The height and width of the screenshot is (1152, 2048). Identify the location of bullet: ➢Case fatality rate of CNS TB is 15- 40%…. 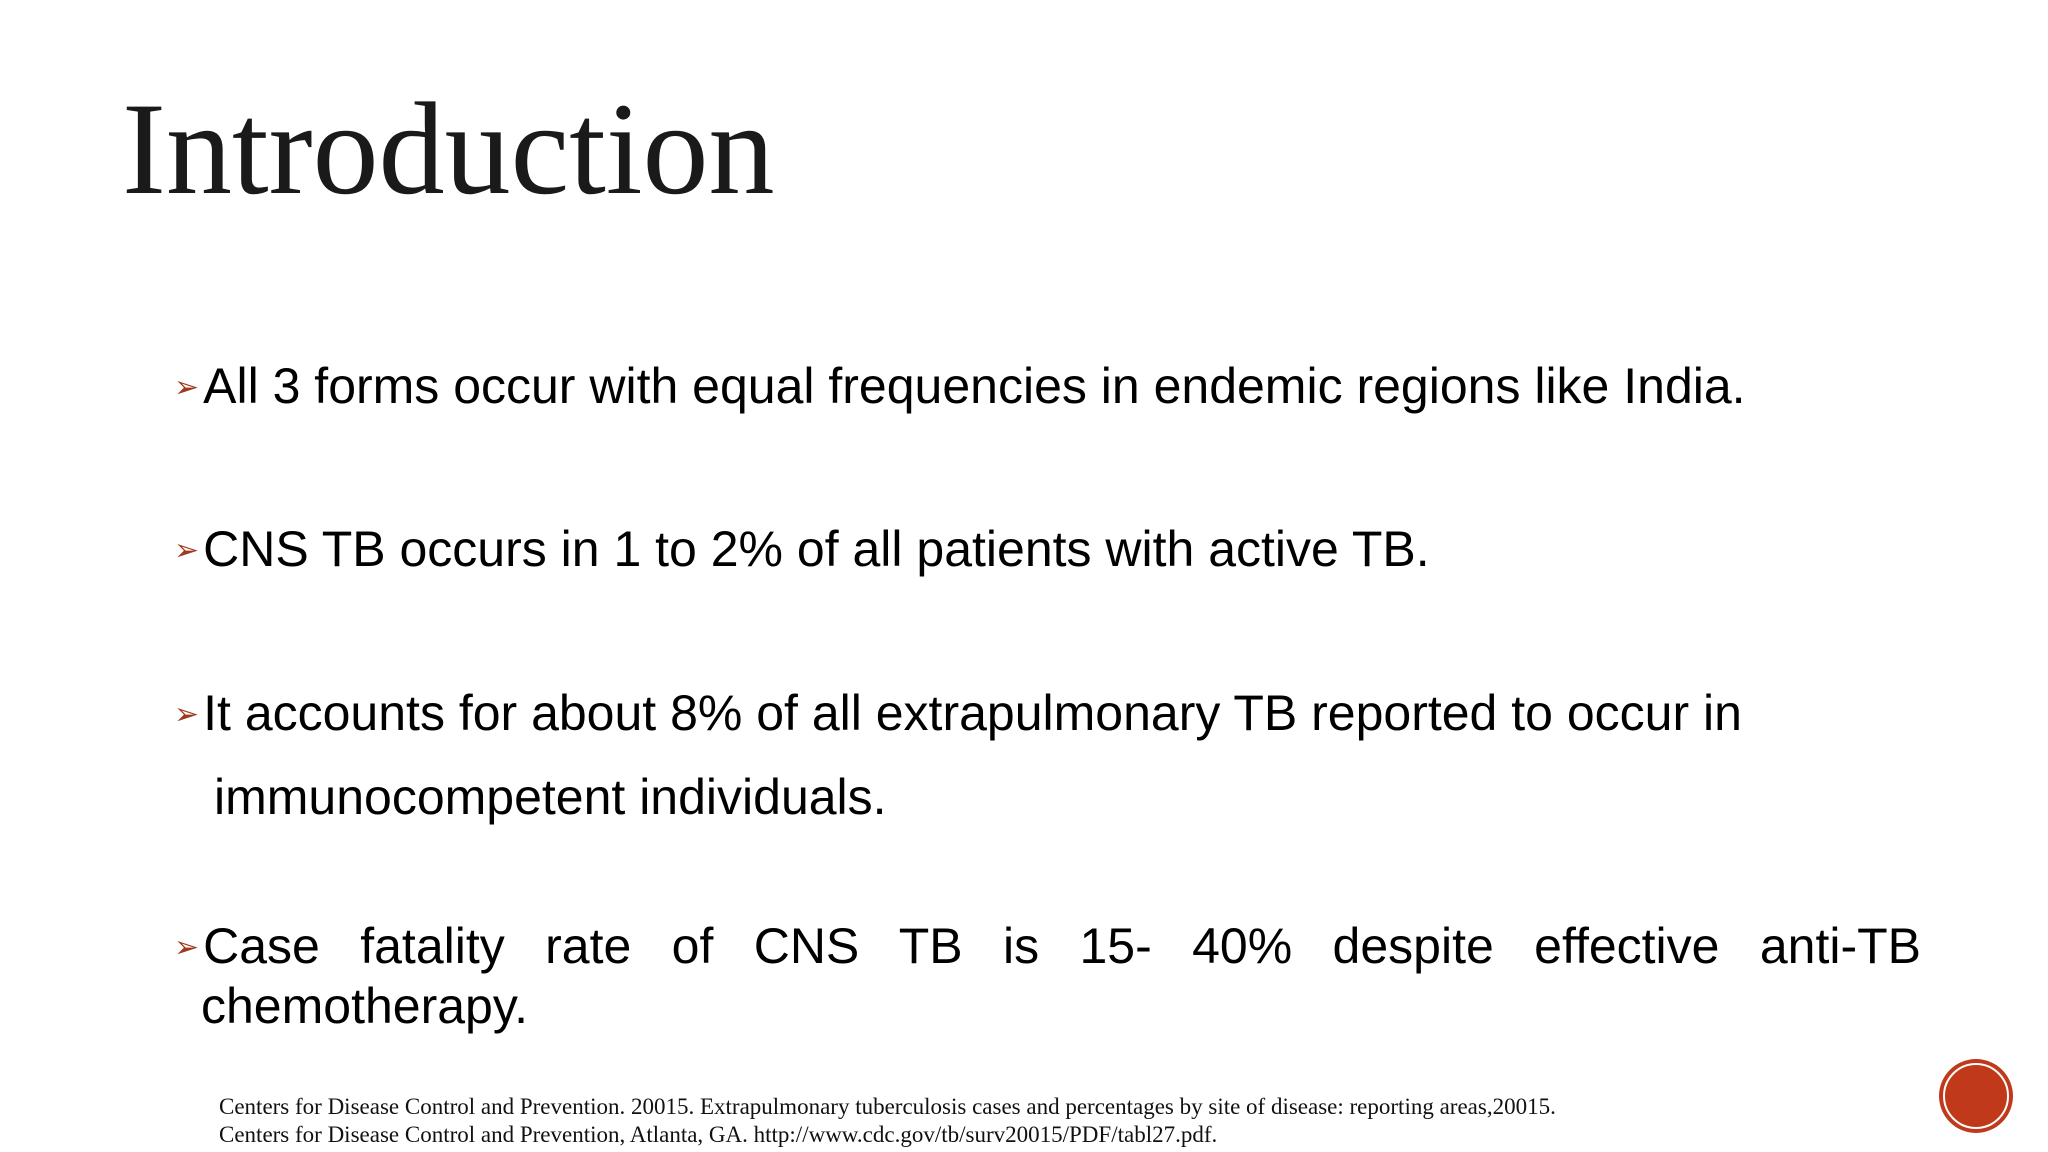
(1047, 976).